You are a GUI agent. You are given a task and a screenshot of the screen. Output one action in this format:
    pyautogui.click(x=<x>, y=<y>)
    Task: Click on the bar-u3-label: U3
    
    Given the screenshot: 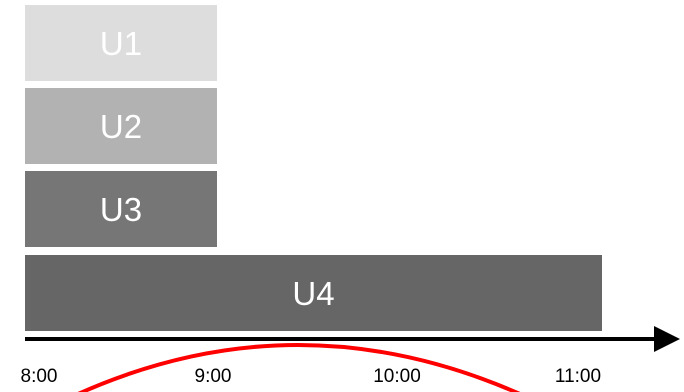 What is the action you would take?
    pyautogui.click(x=121, y=209)
    